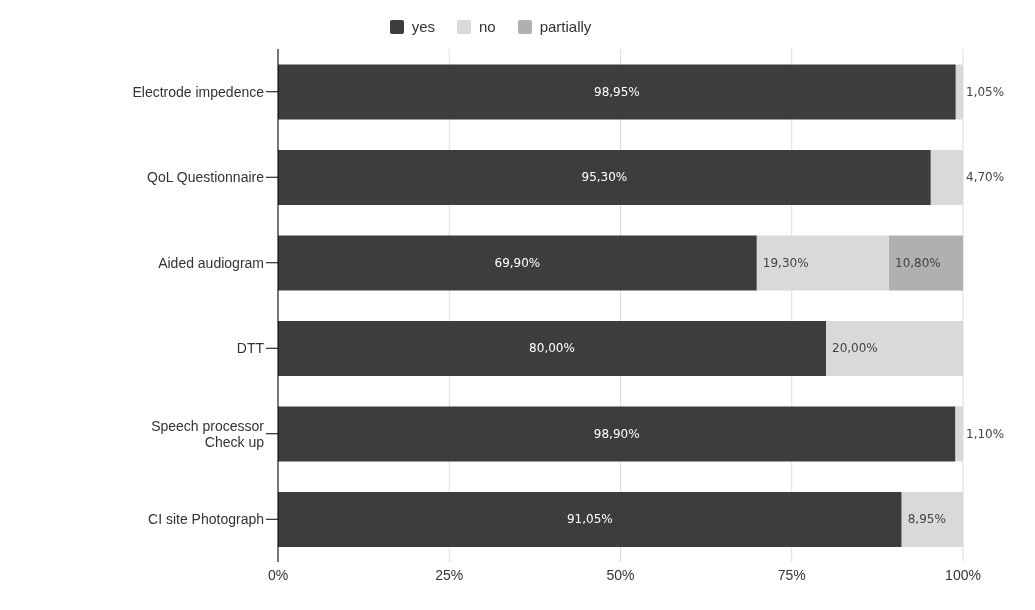 The height and width of the screenshot is (610, 1035). Describe the element at coordinates (422, 26) in the screenshot. I see `legend-label: yes` at that location.